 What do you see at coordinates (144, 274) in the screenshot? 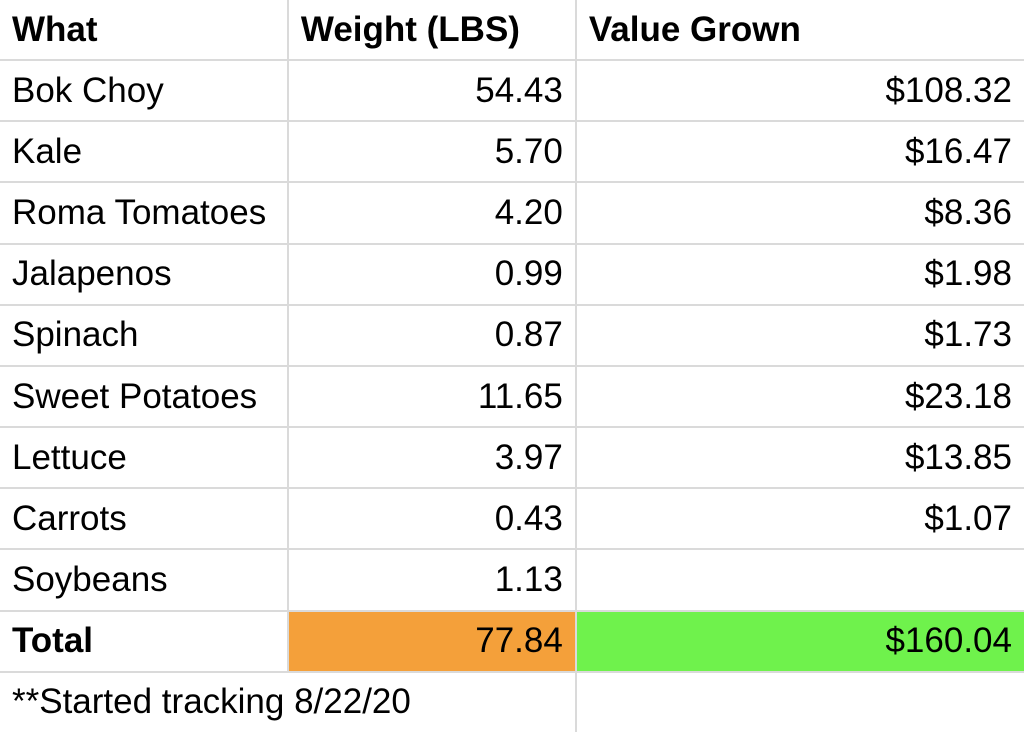
I see `cell-what: Jalapenos` at bounding box center [144, 274].